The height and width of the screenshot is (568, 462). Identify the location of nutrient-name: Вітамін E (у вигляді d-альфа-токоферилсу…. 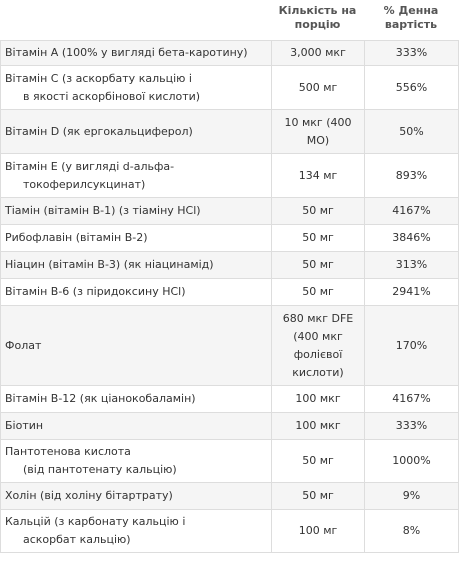
(136, 175).